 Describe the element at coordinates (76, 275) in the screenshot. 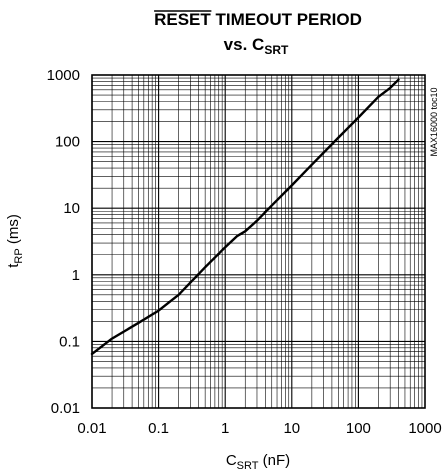

I see `y-tick-label: 1` at that location.